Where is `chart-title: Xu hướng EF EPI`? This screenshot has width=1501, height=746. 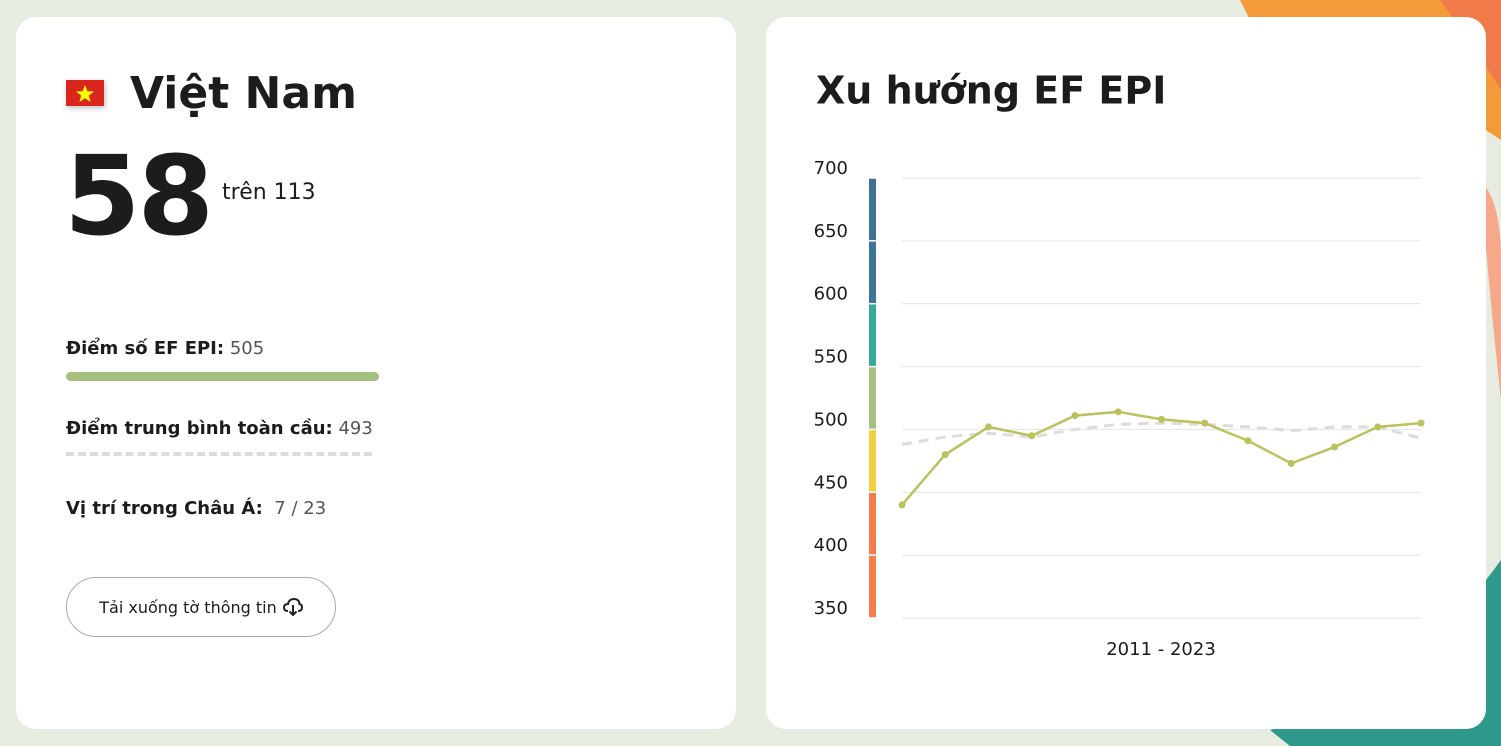 chart-title: Xu hướng EF EPI is located at coordinates (991, 91).